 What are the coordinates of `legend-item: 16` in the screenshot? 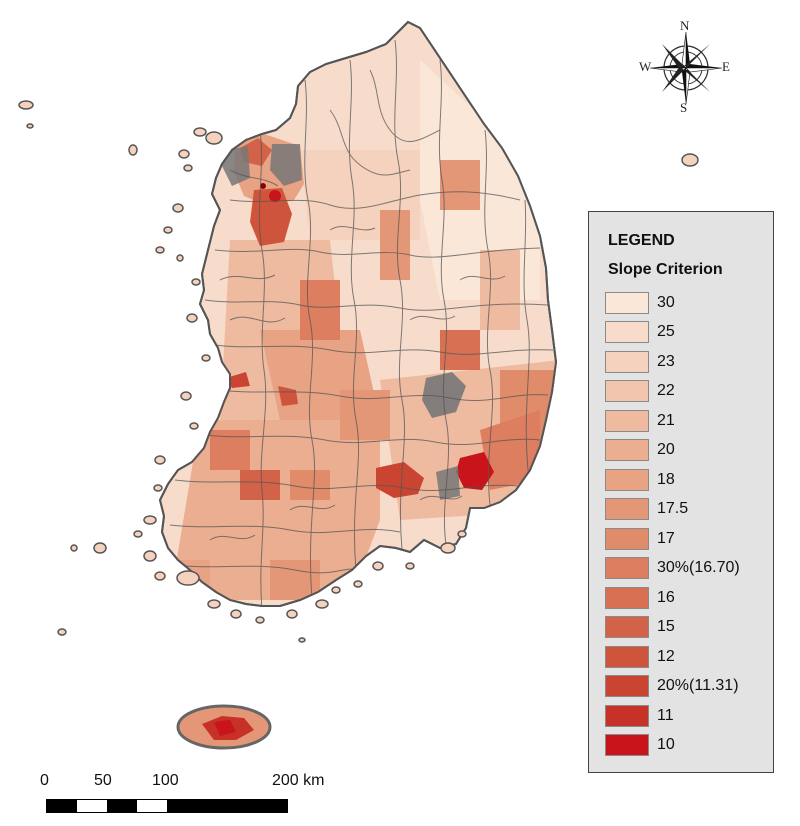 It's located at (672, 598).